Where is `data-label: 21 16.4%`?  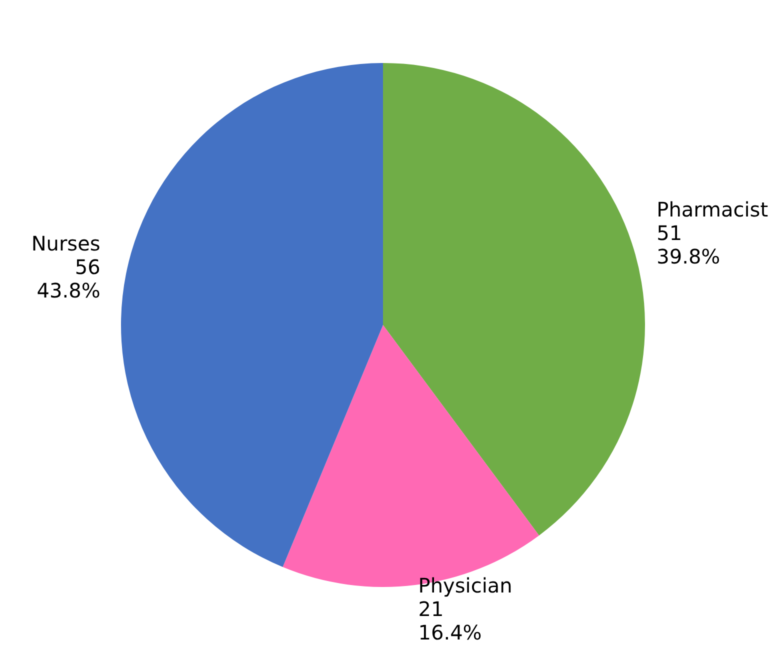
data-label: 21 16.4% is located at coordinates (450, 621).